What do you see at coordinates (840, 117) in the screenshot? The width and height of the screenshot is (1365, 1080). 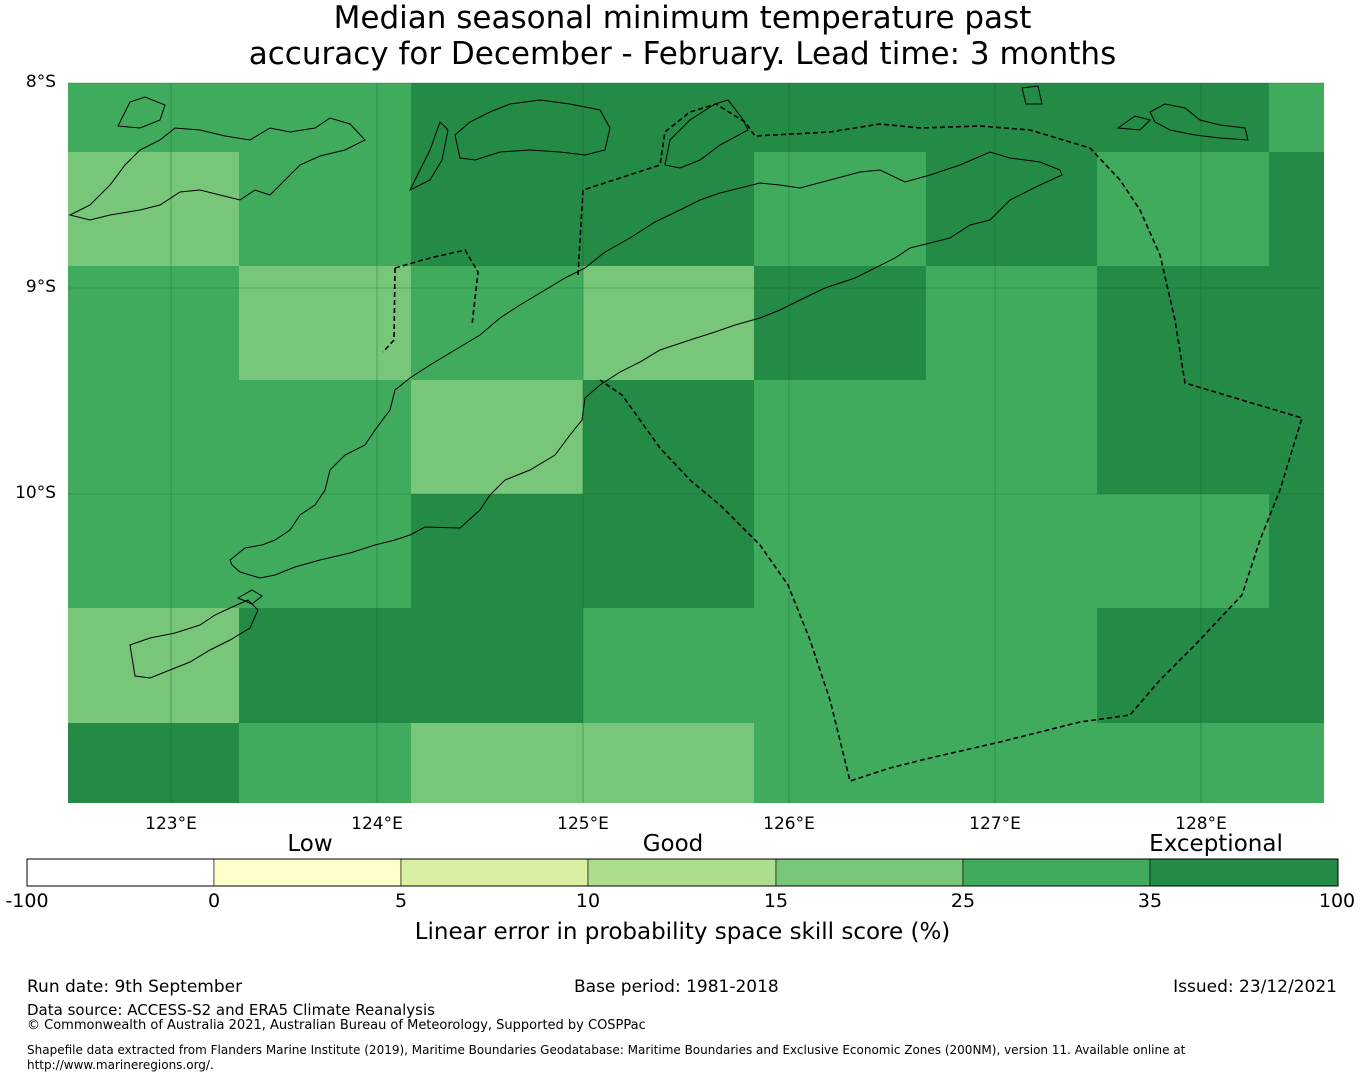 I see `grid-cell-r0-c4` at bounding box center [840, 117].